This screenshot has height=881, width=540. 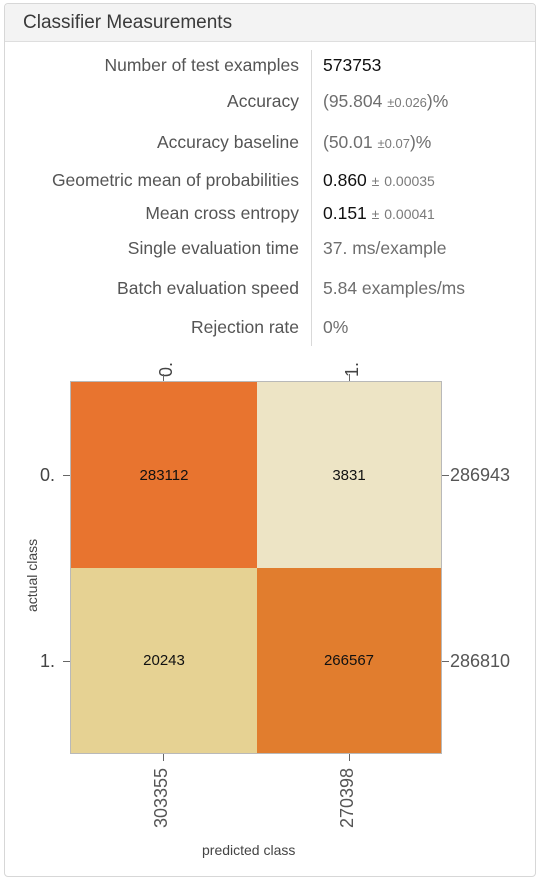 I want to click on metric-label: Accuracy, so click(x=263, y=101).